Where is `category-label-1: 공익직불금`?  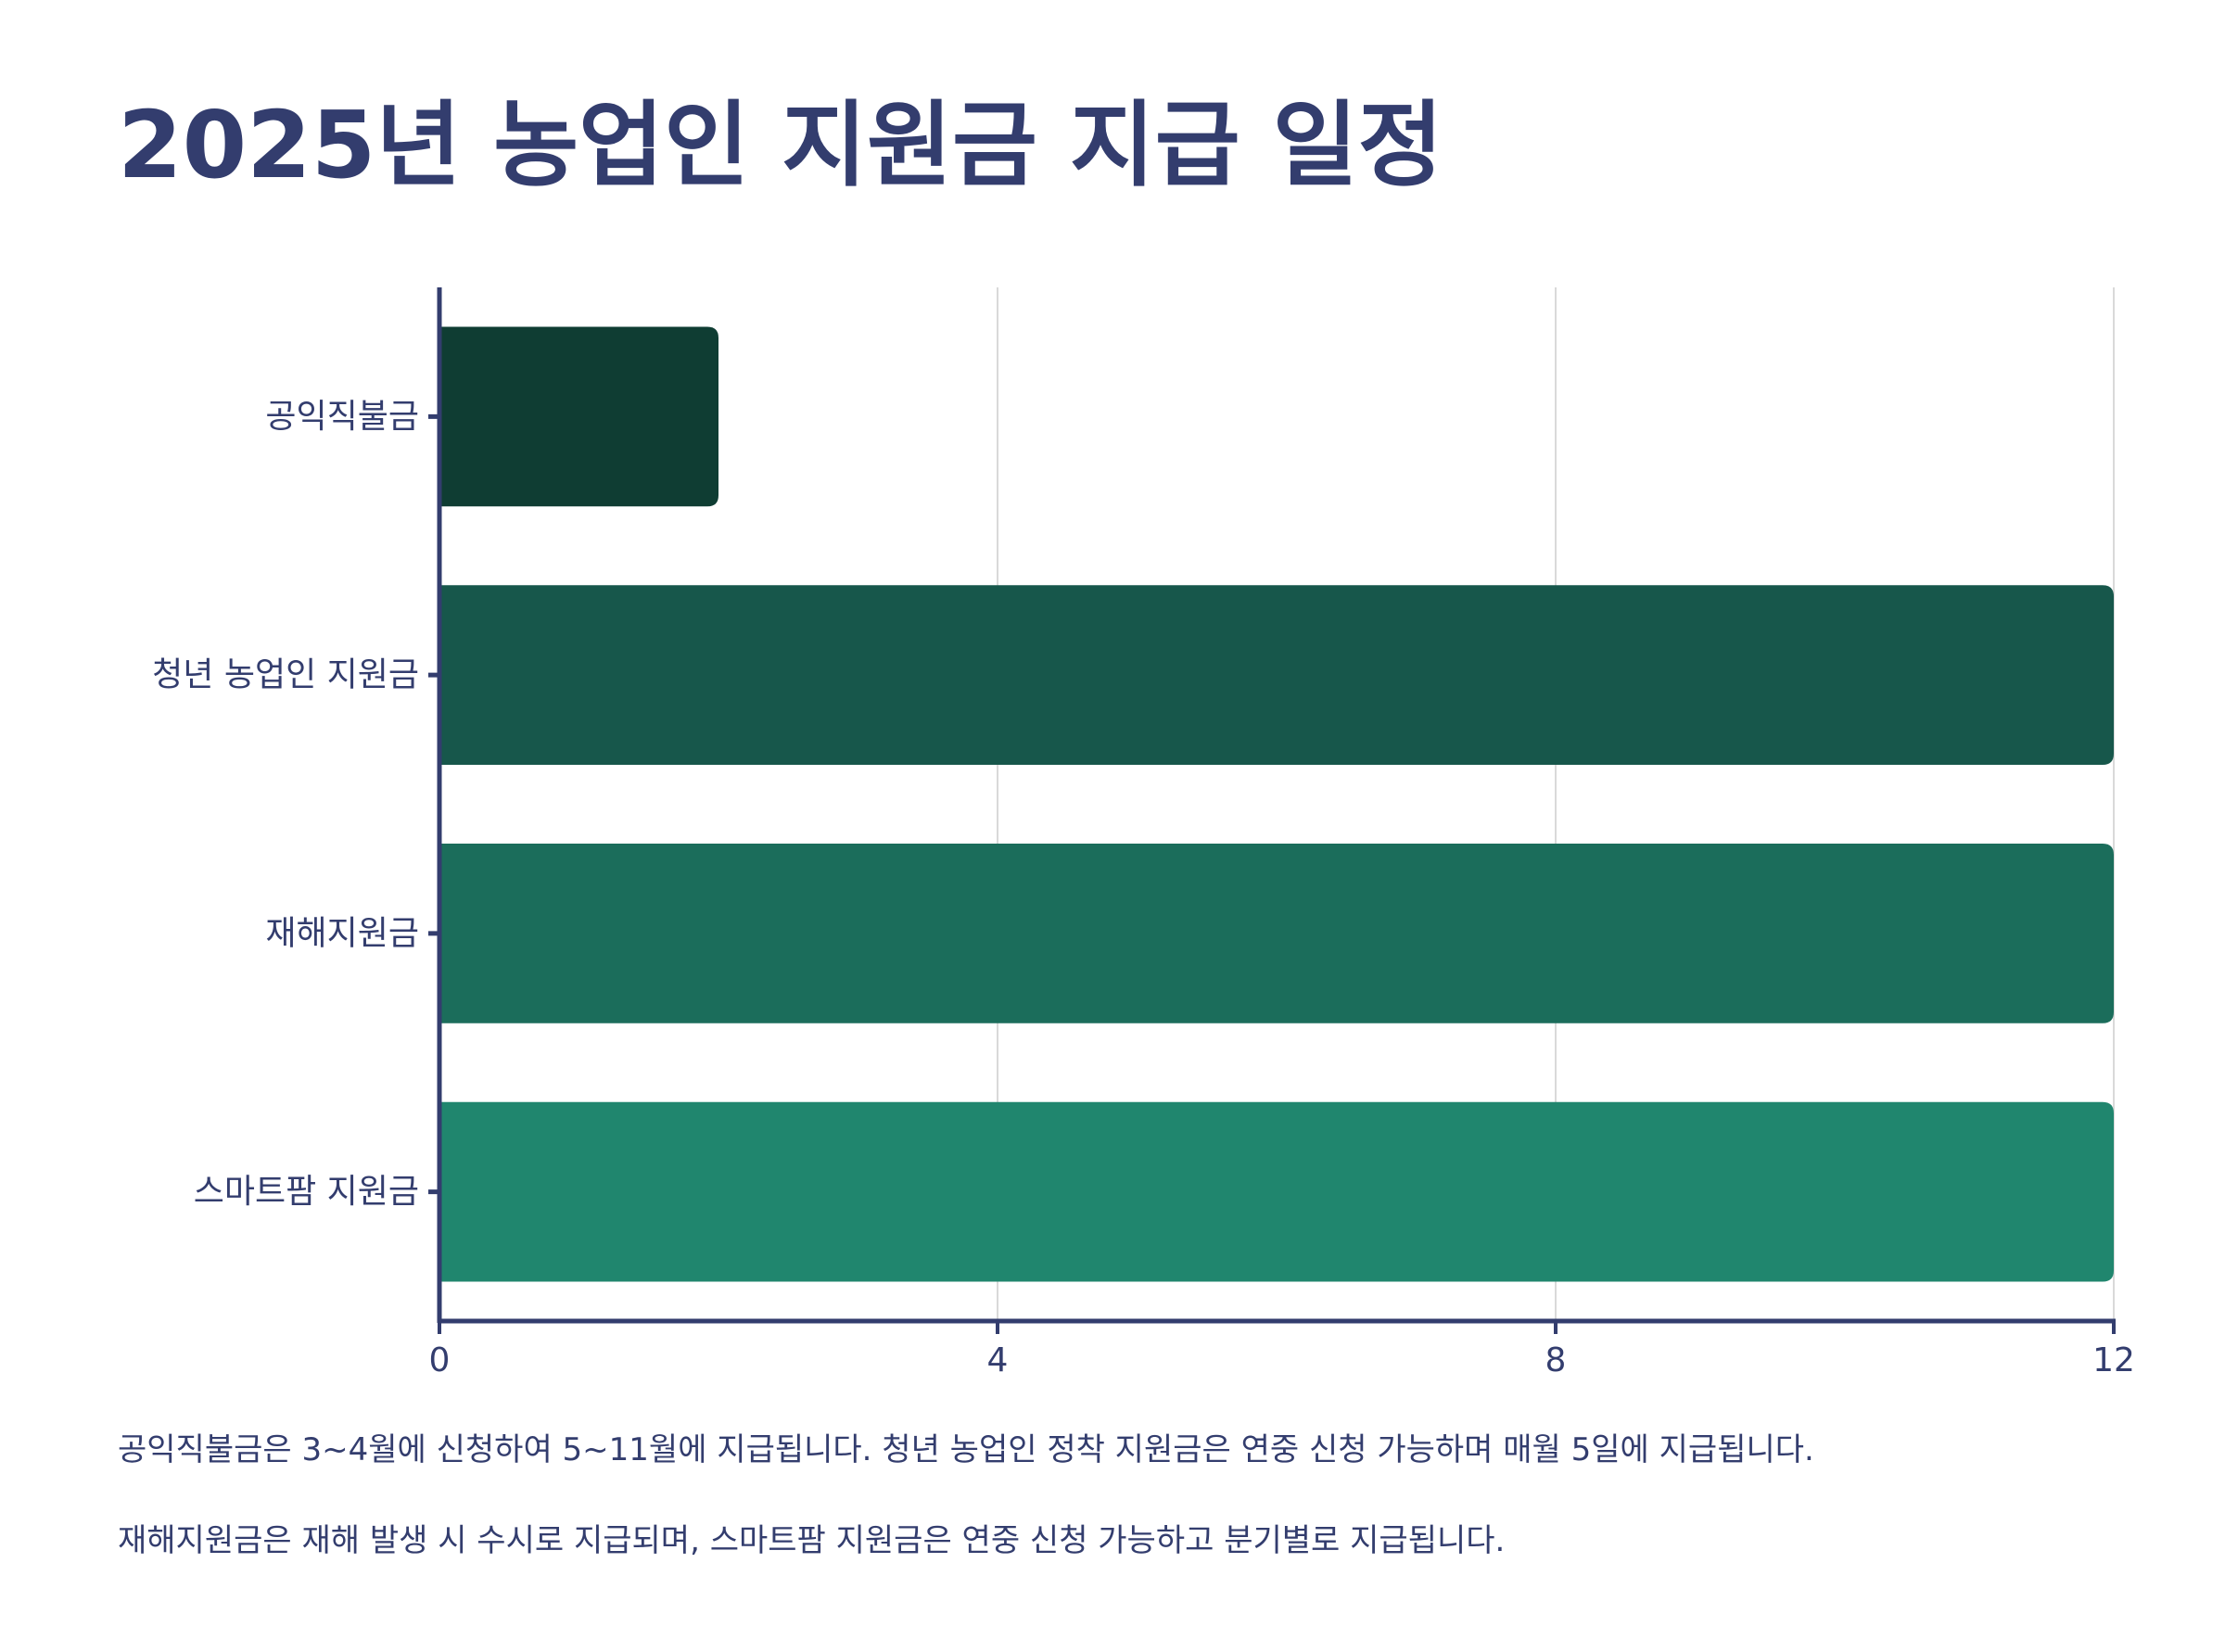 category-label-1: 공익직불금 is located at coordinates (342, 417).